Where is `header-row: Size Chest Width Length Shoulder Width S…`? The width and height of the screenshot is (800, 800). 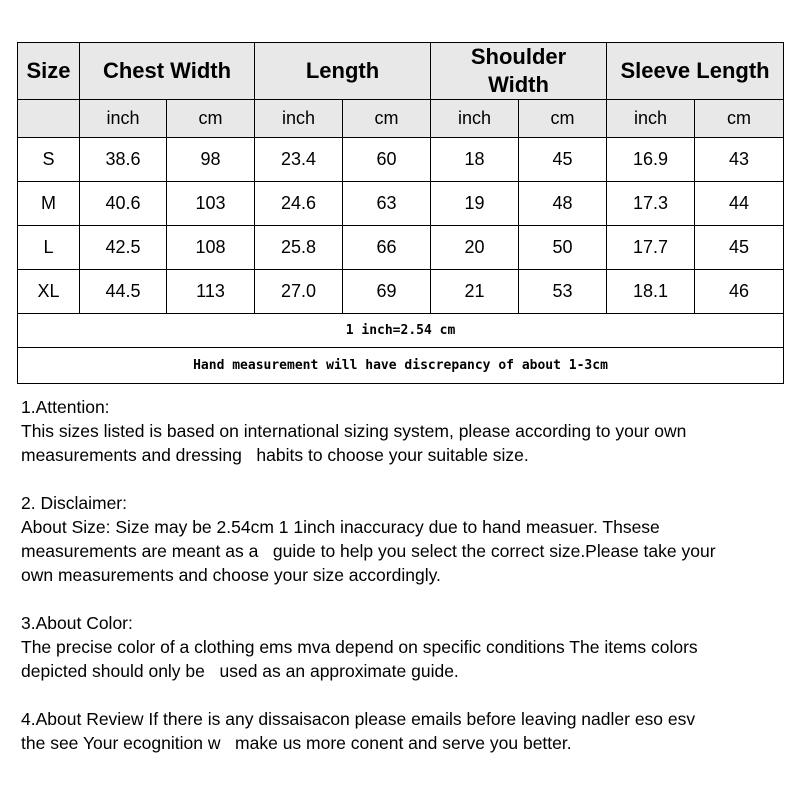 header-row: Size Chest Width Length Shoulder Width S… is located at coordinates (401, 71).